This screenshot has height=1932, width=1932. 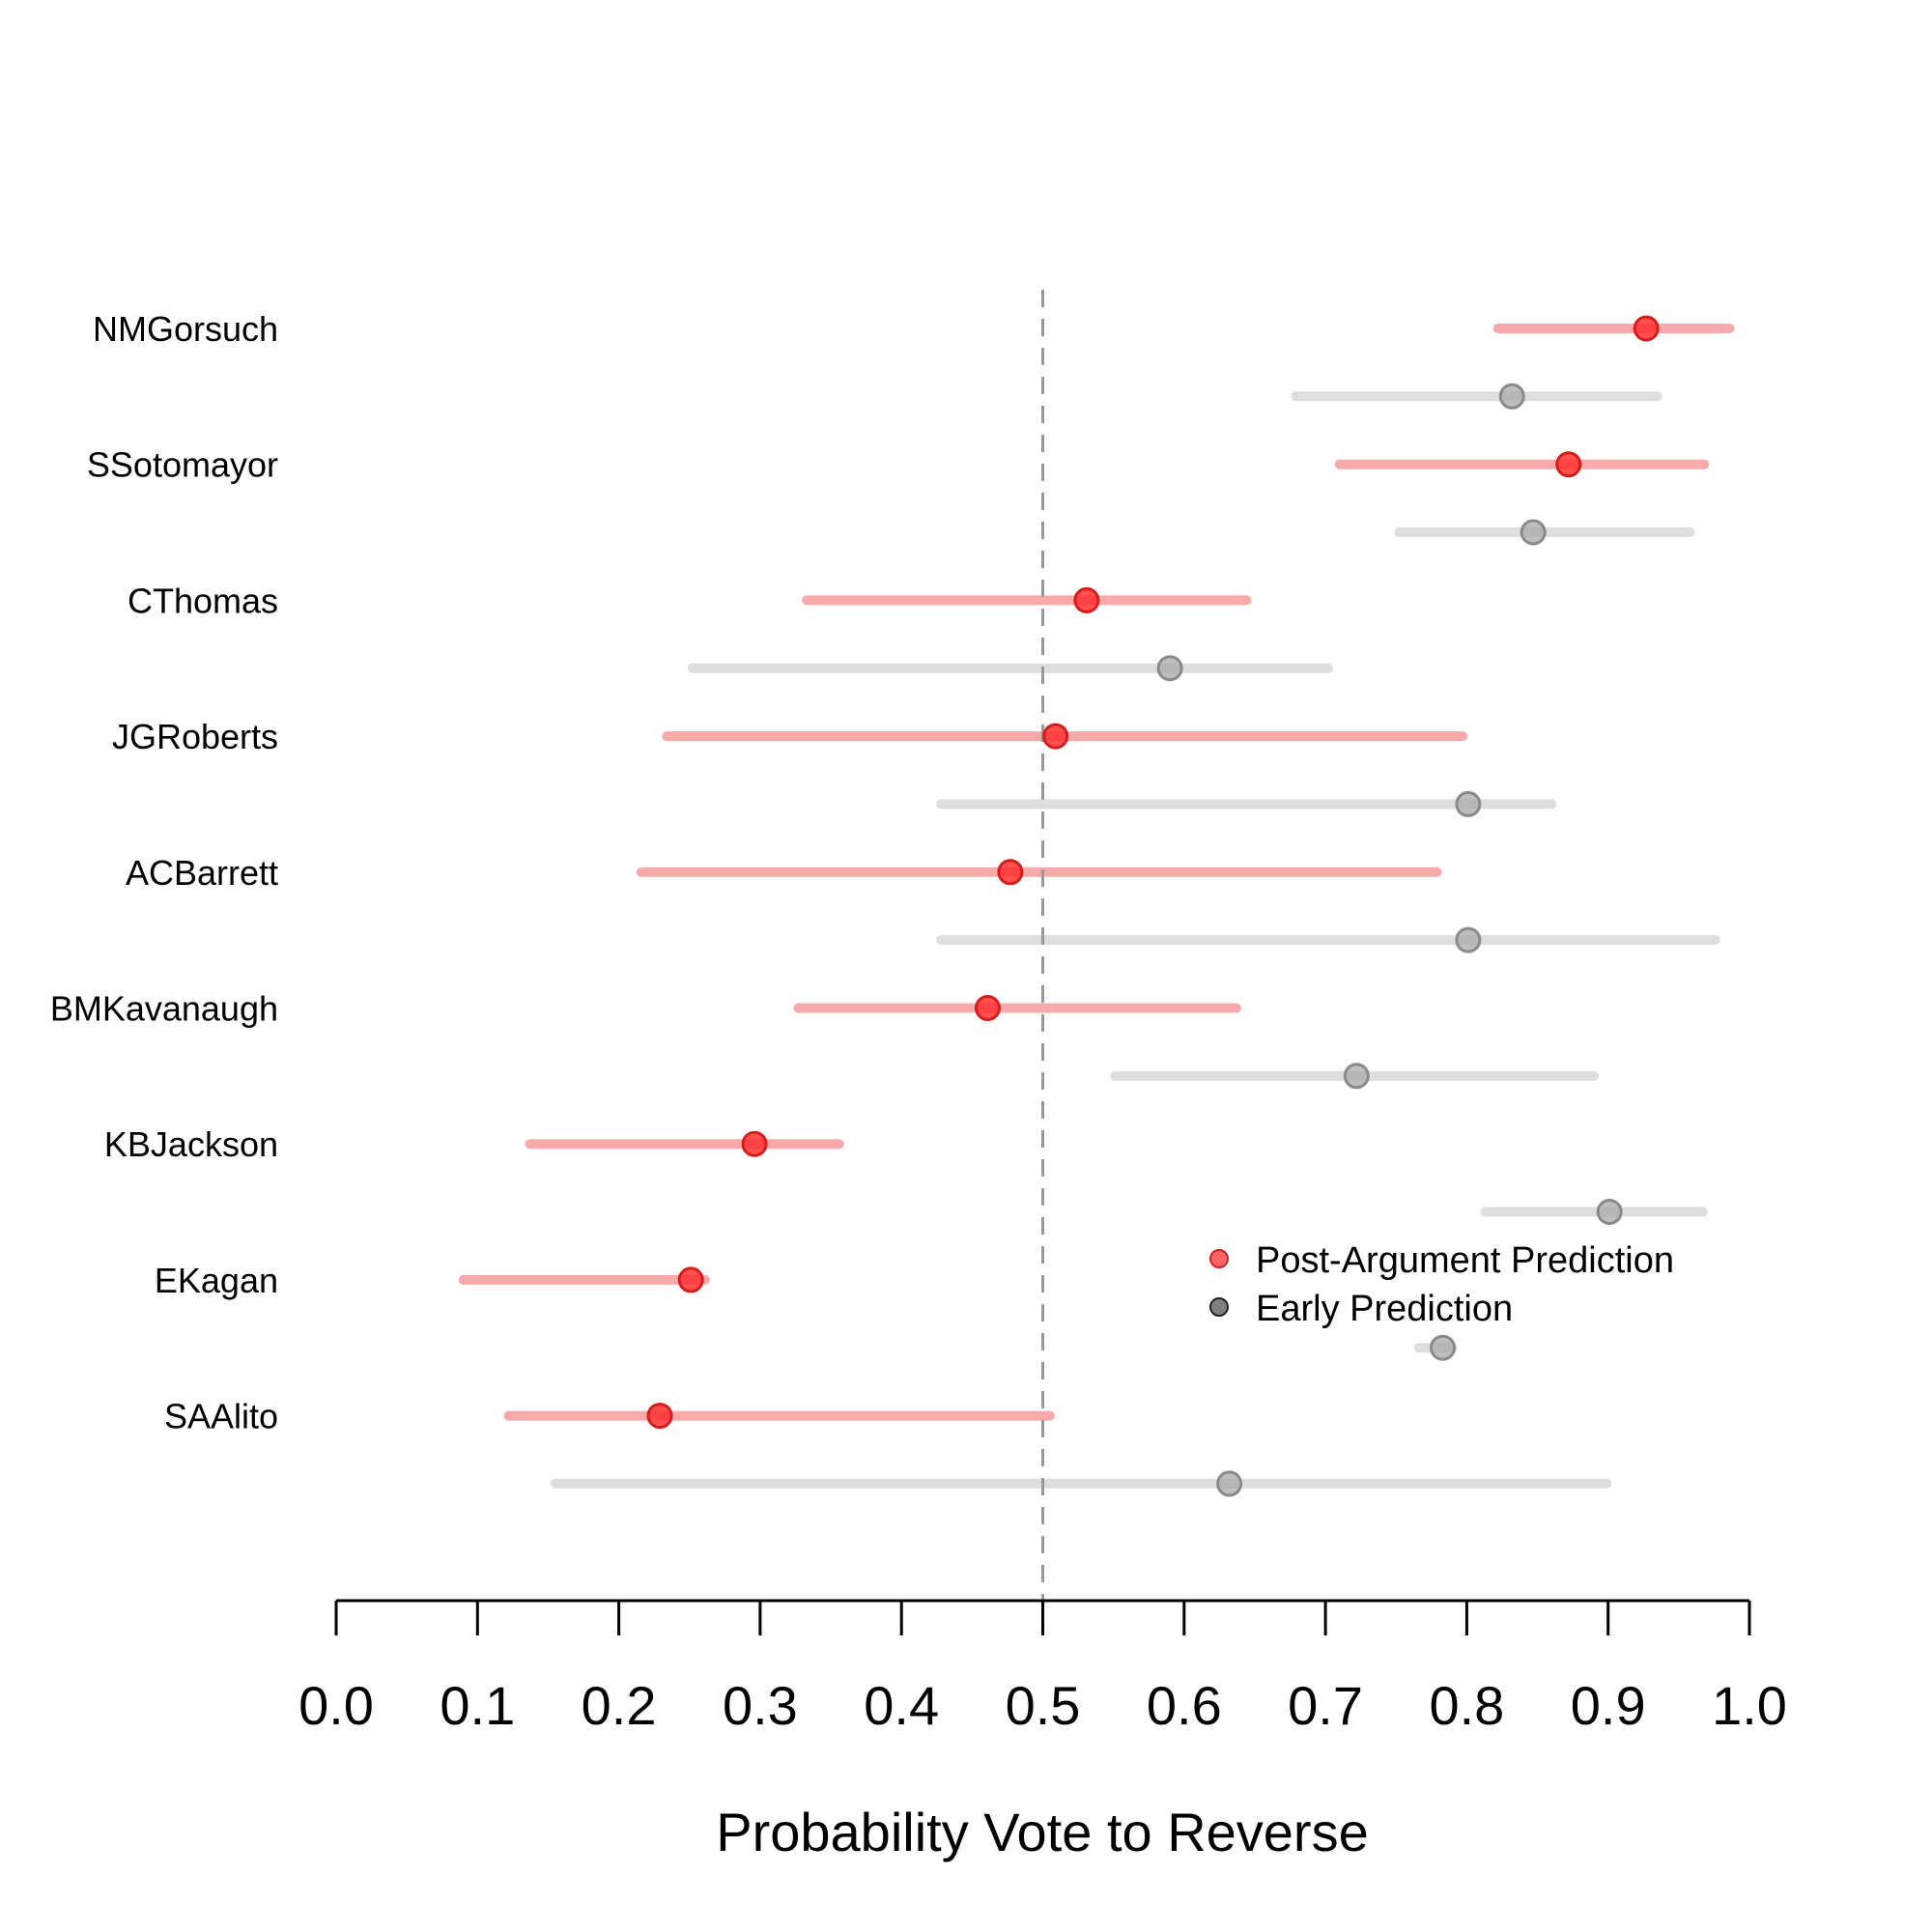 I want to click on justice-label: SSotomayor, so click(x=182, y=465).